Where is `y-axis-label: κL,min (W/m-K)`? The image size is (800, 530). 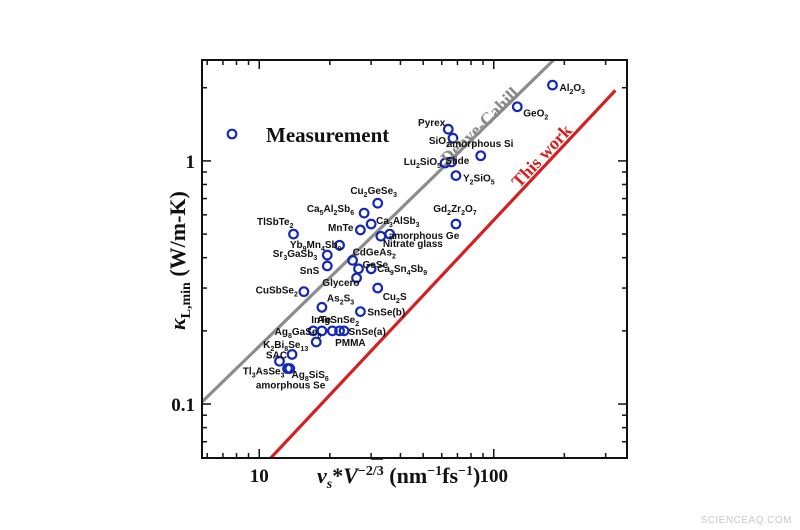
y-axis-label: κL,min (W/m-K) is located at coordinates (179, 260).